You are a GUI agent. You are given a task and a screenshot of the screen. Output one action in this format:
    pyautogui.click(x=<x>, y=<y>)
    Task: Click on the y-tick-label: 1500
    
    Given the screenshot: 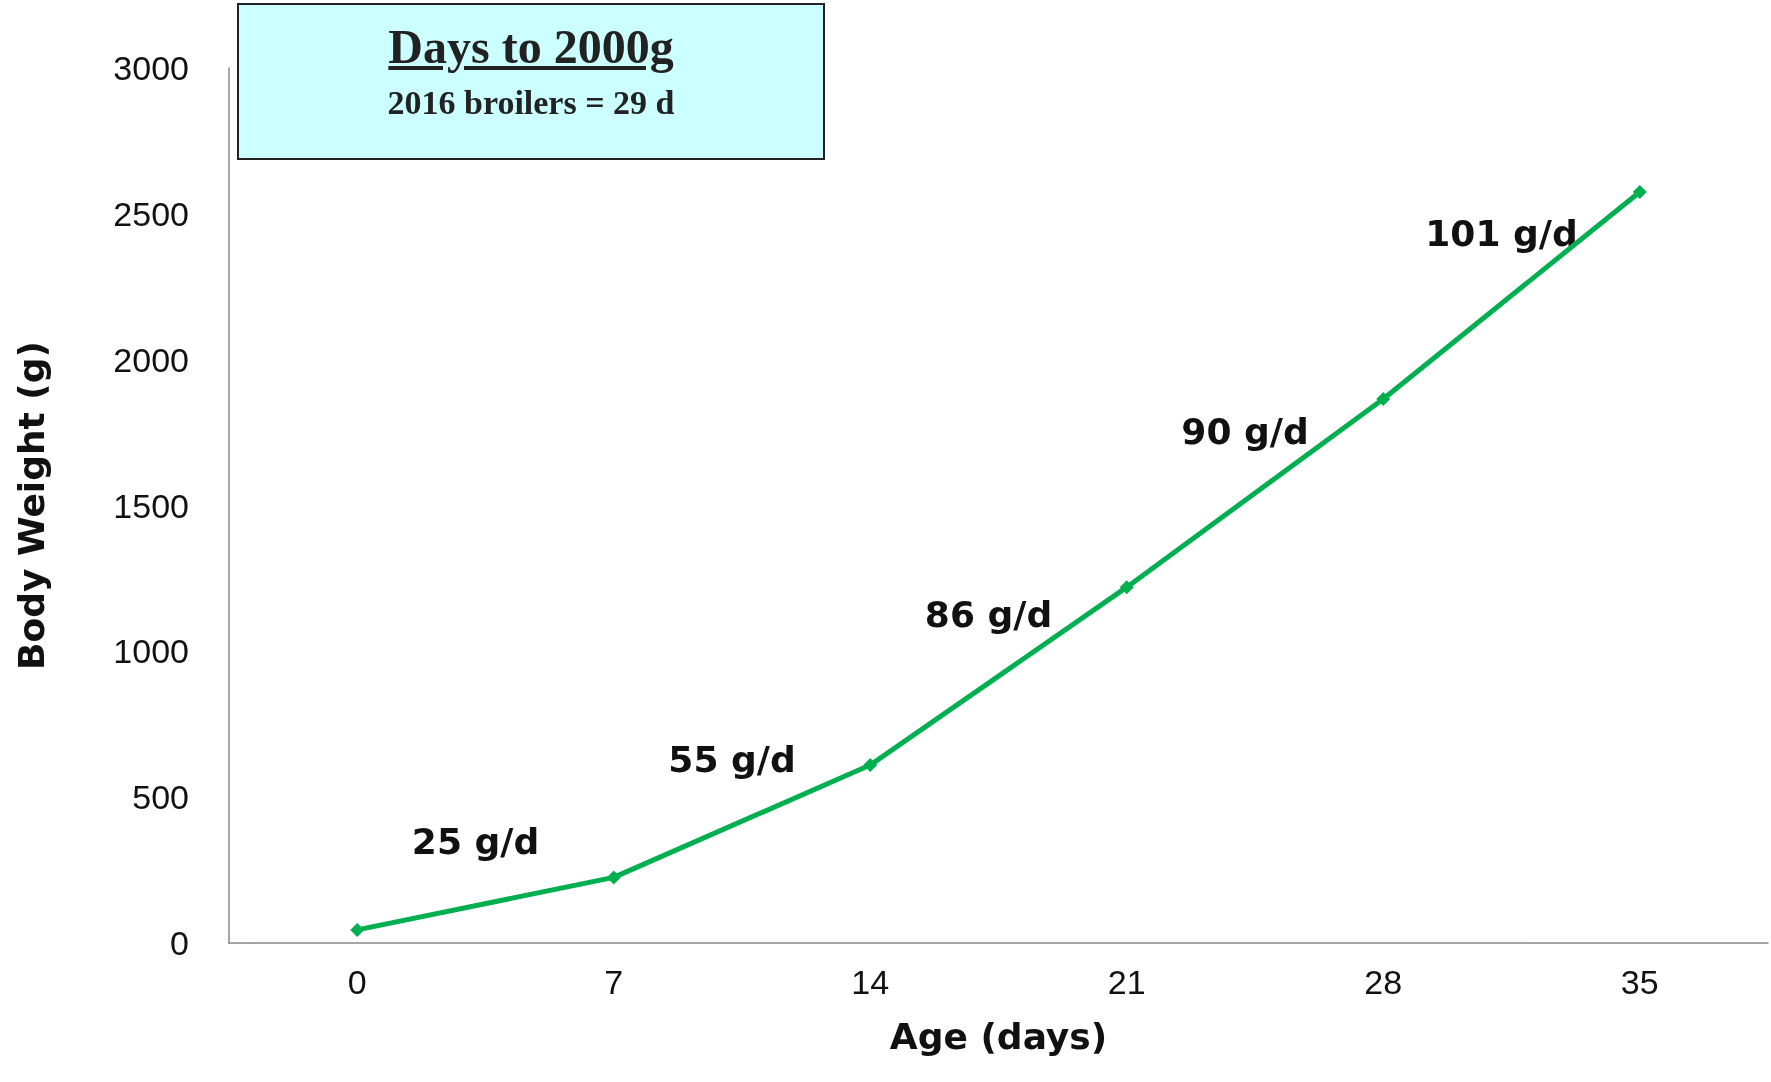 What is the action you would take?
    pyautogui.click(x=151, y=505)
    